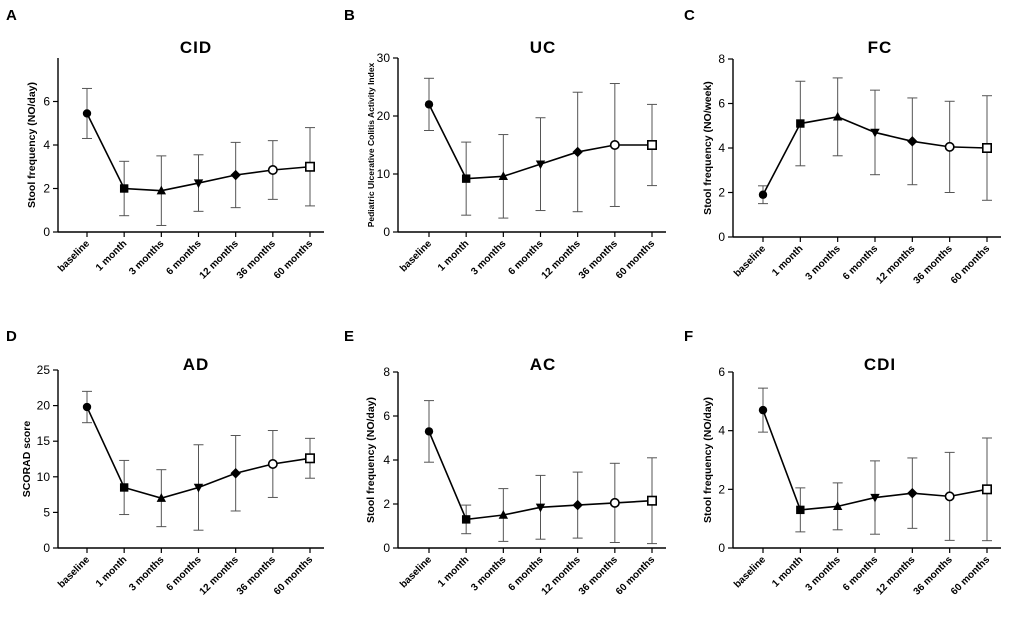 The height and width of the screenshot is (618, 1021). I want to click on y-tick-label: 15, so click(44, 441).